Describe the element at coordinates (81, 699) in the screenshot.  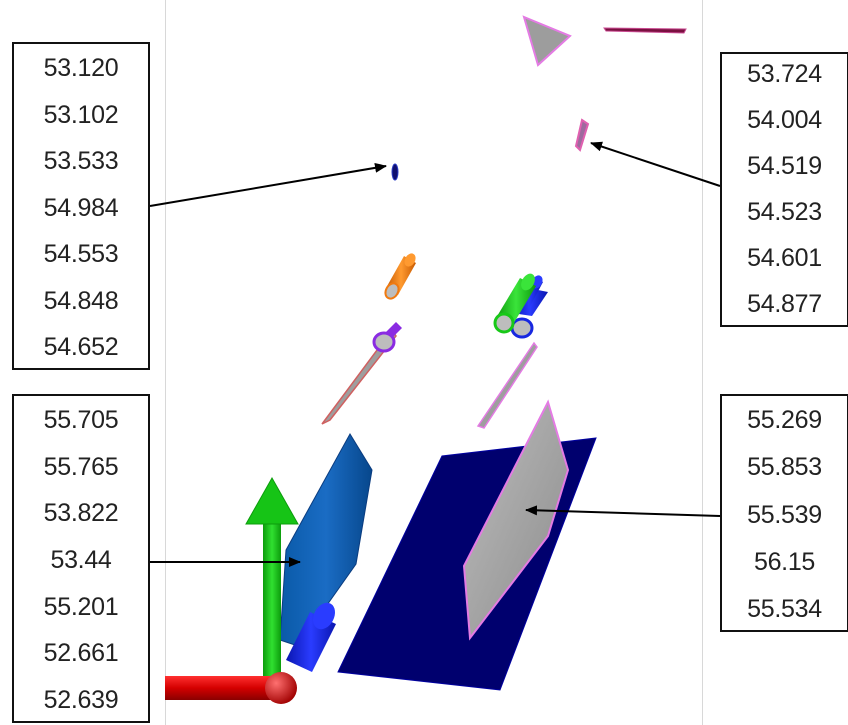
I see `callout-value: 52.639` at that location.